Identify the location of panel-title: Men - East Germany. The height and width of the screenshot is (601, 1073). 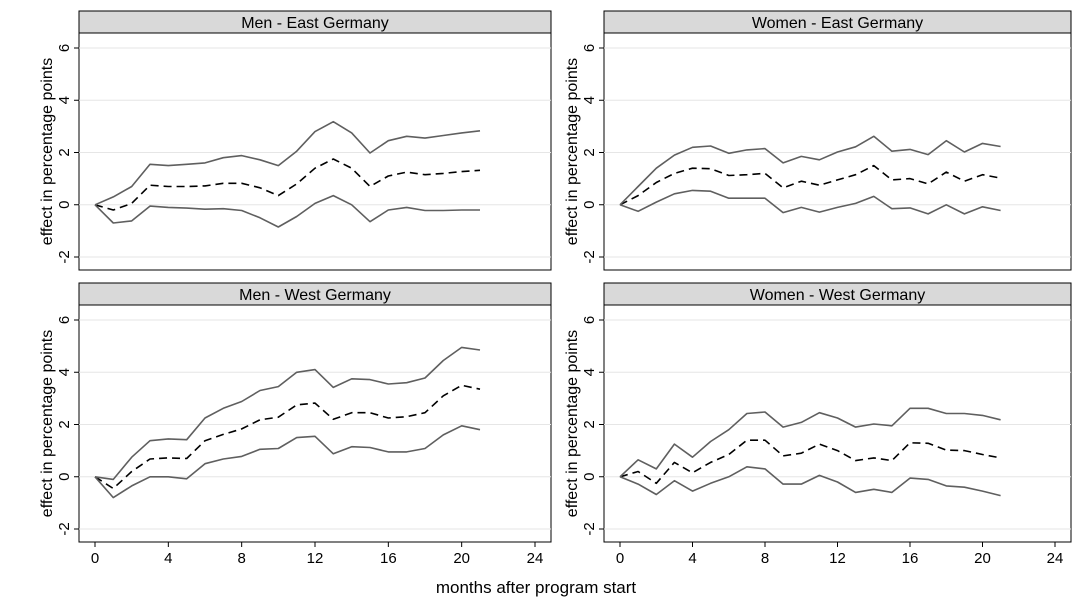
(315, 23).